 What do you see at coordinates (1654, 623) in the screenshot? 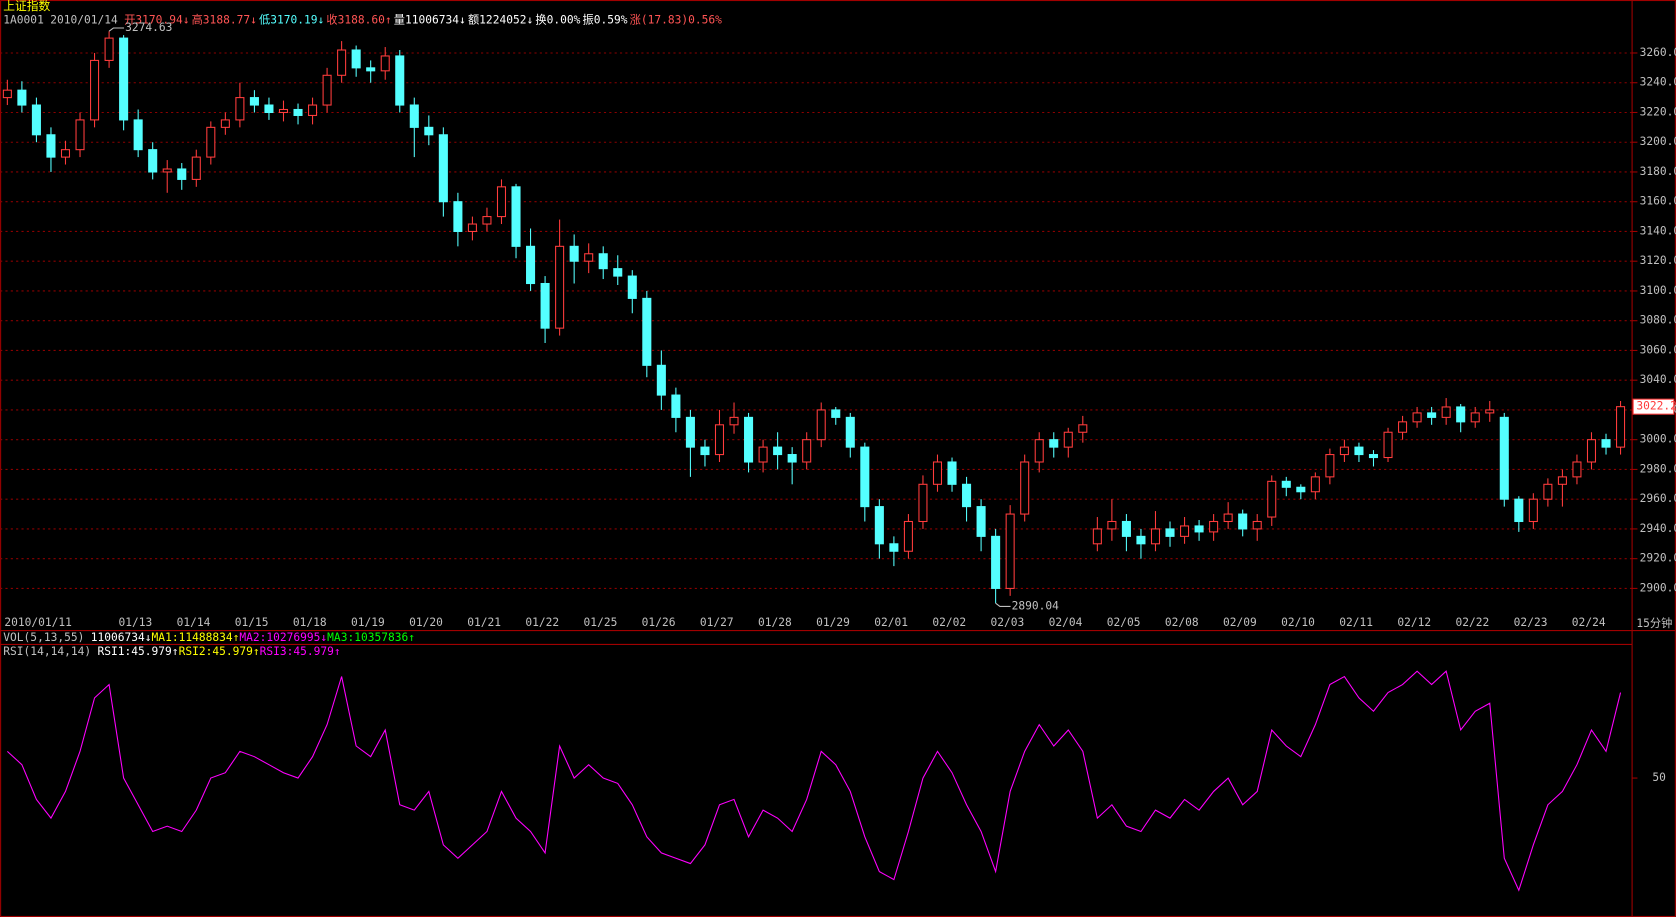
I see `period-label: 15分钟` at bounding box center [1654, 623].